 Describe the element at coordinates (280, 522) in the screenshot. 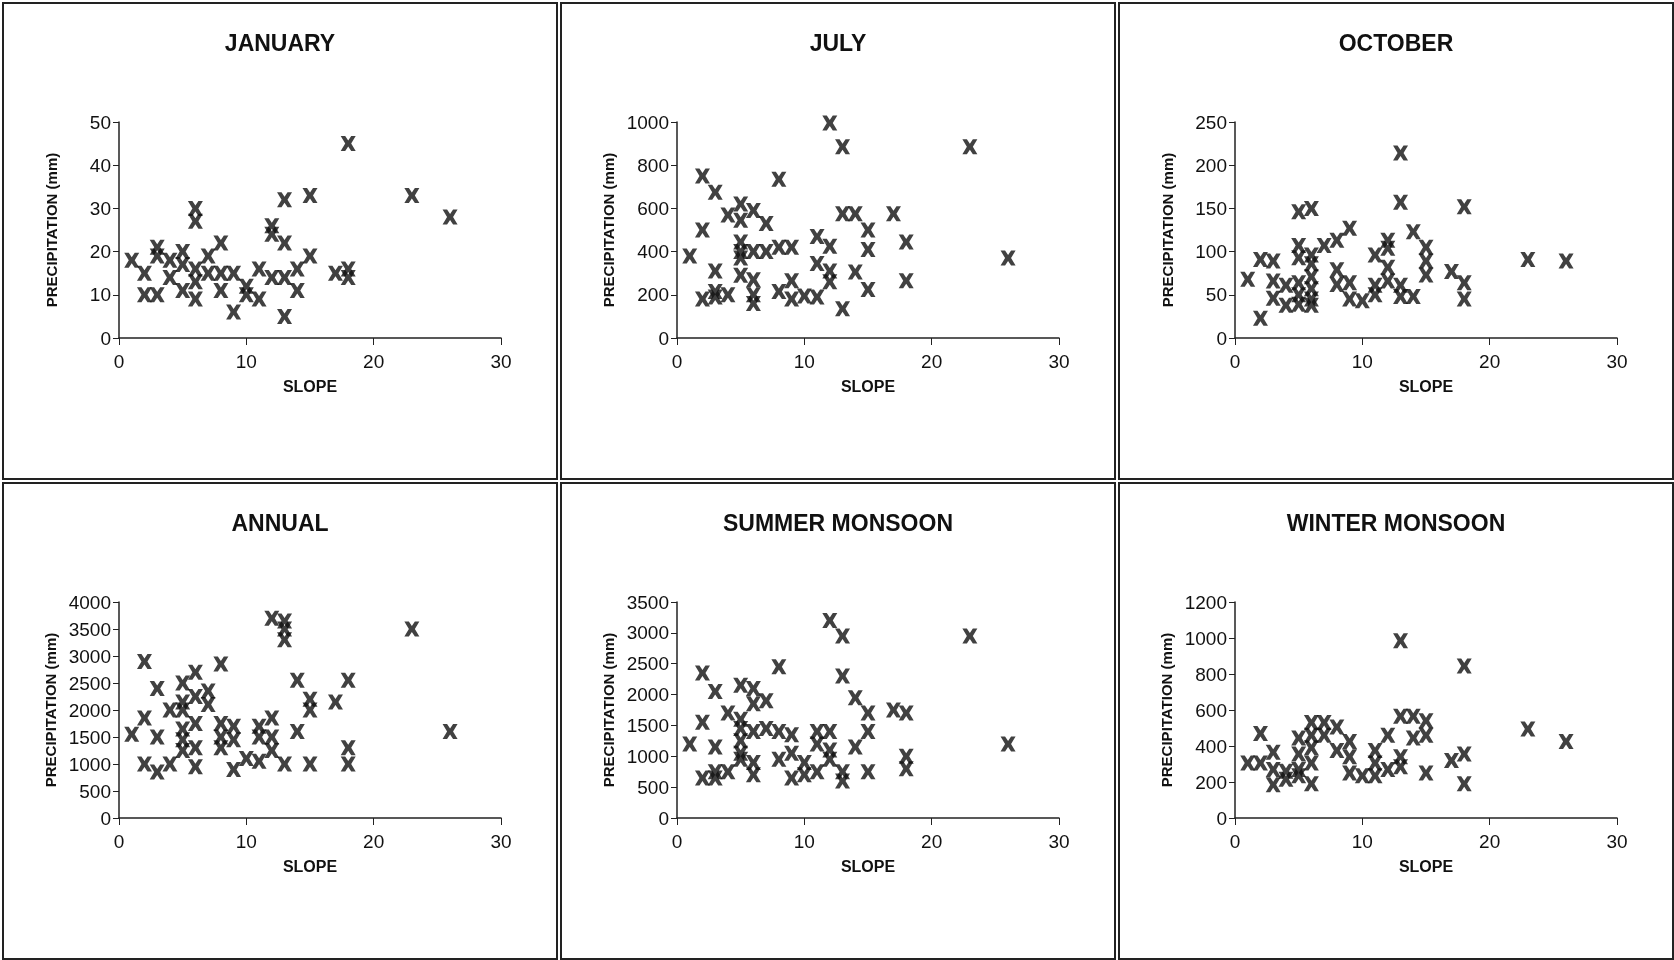

I see `chart-title: ANNUAL` at that location.